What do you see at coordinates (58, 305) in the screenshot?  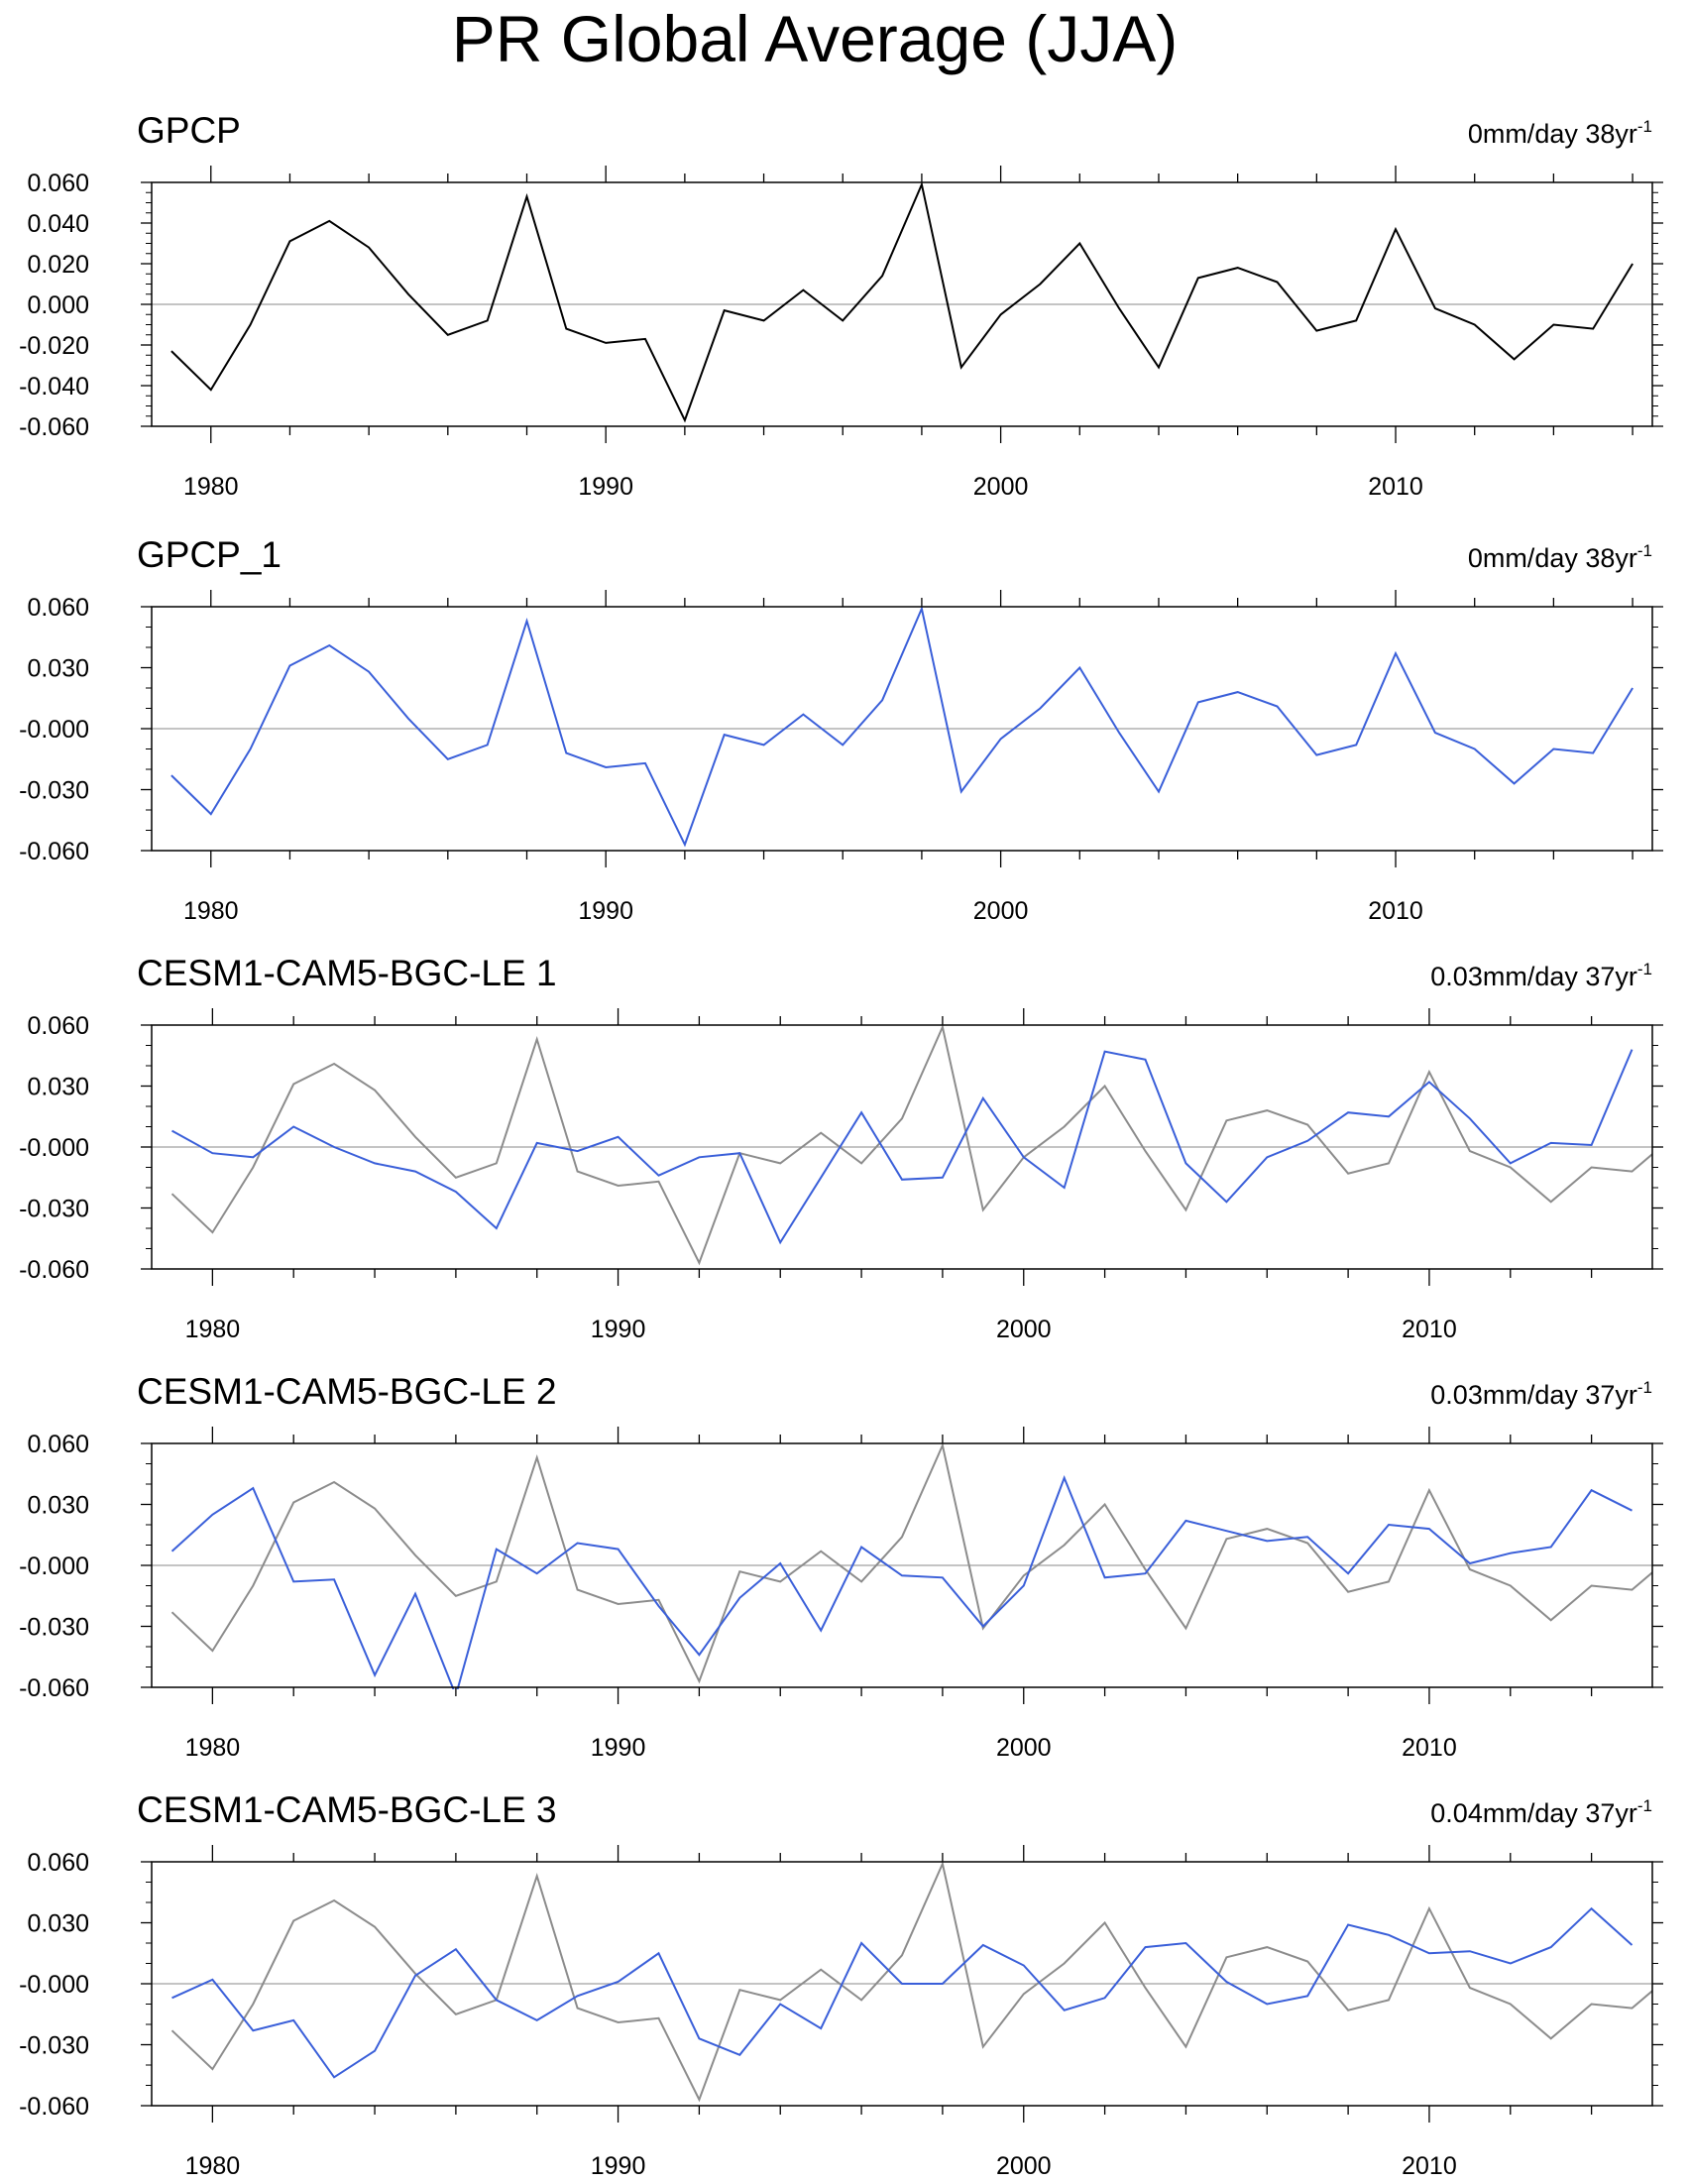 I see `y-tick-label: 0.000` at bounding box center [58, 305].